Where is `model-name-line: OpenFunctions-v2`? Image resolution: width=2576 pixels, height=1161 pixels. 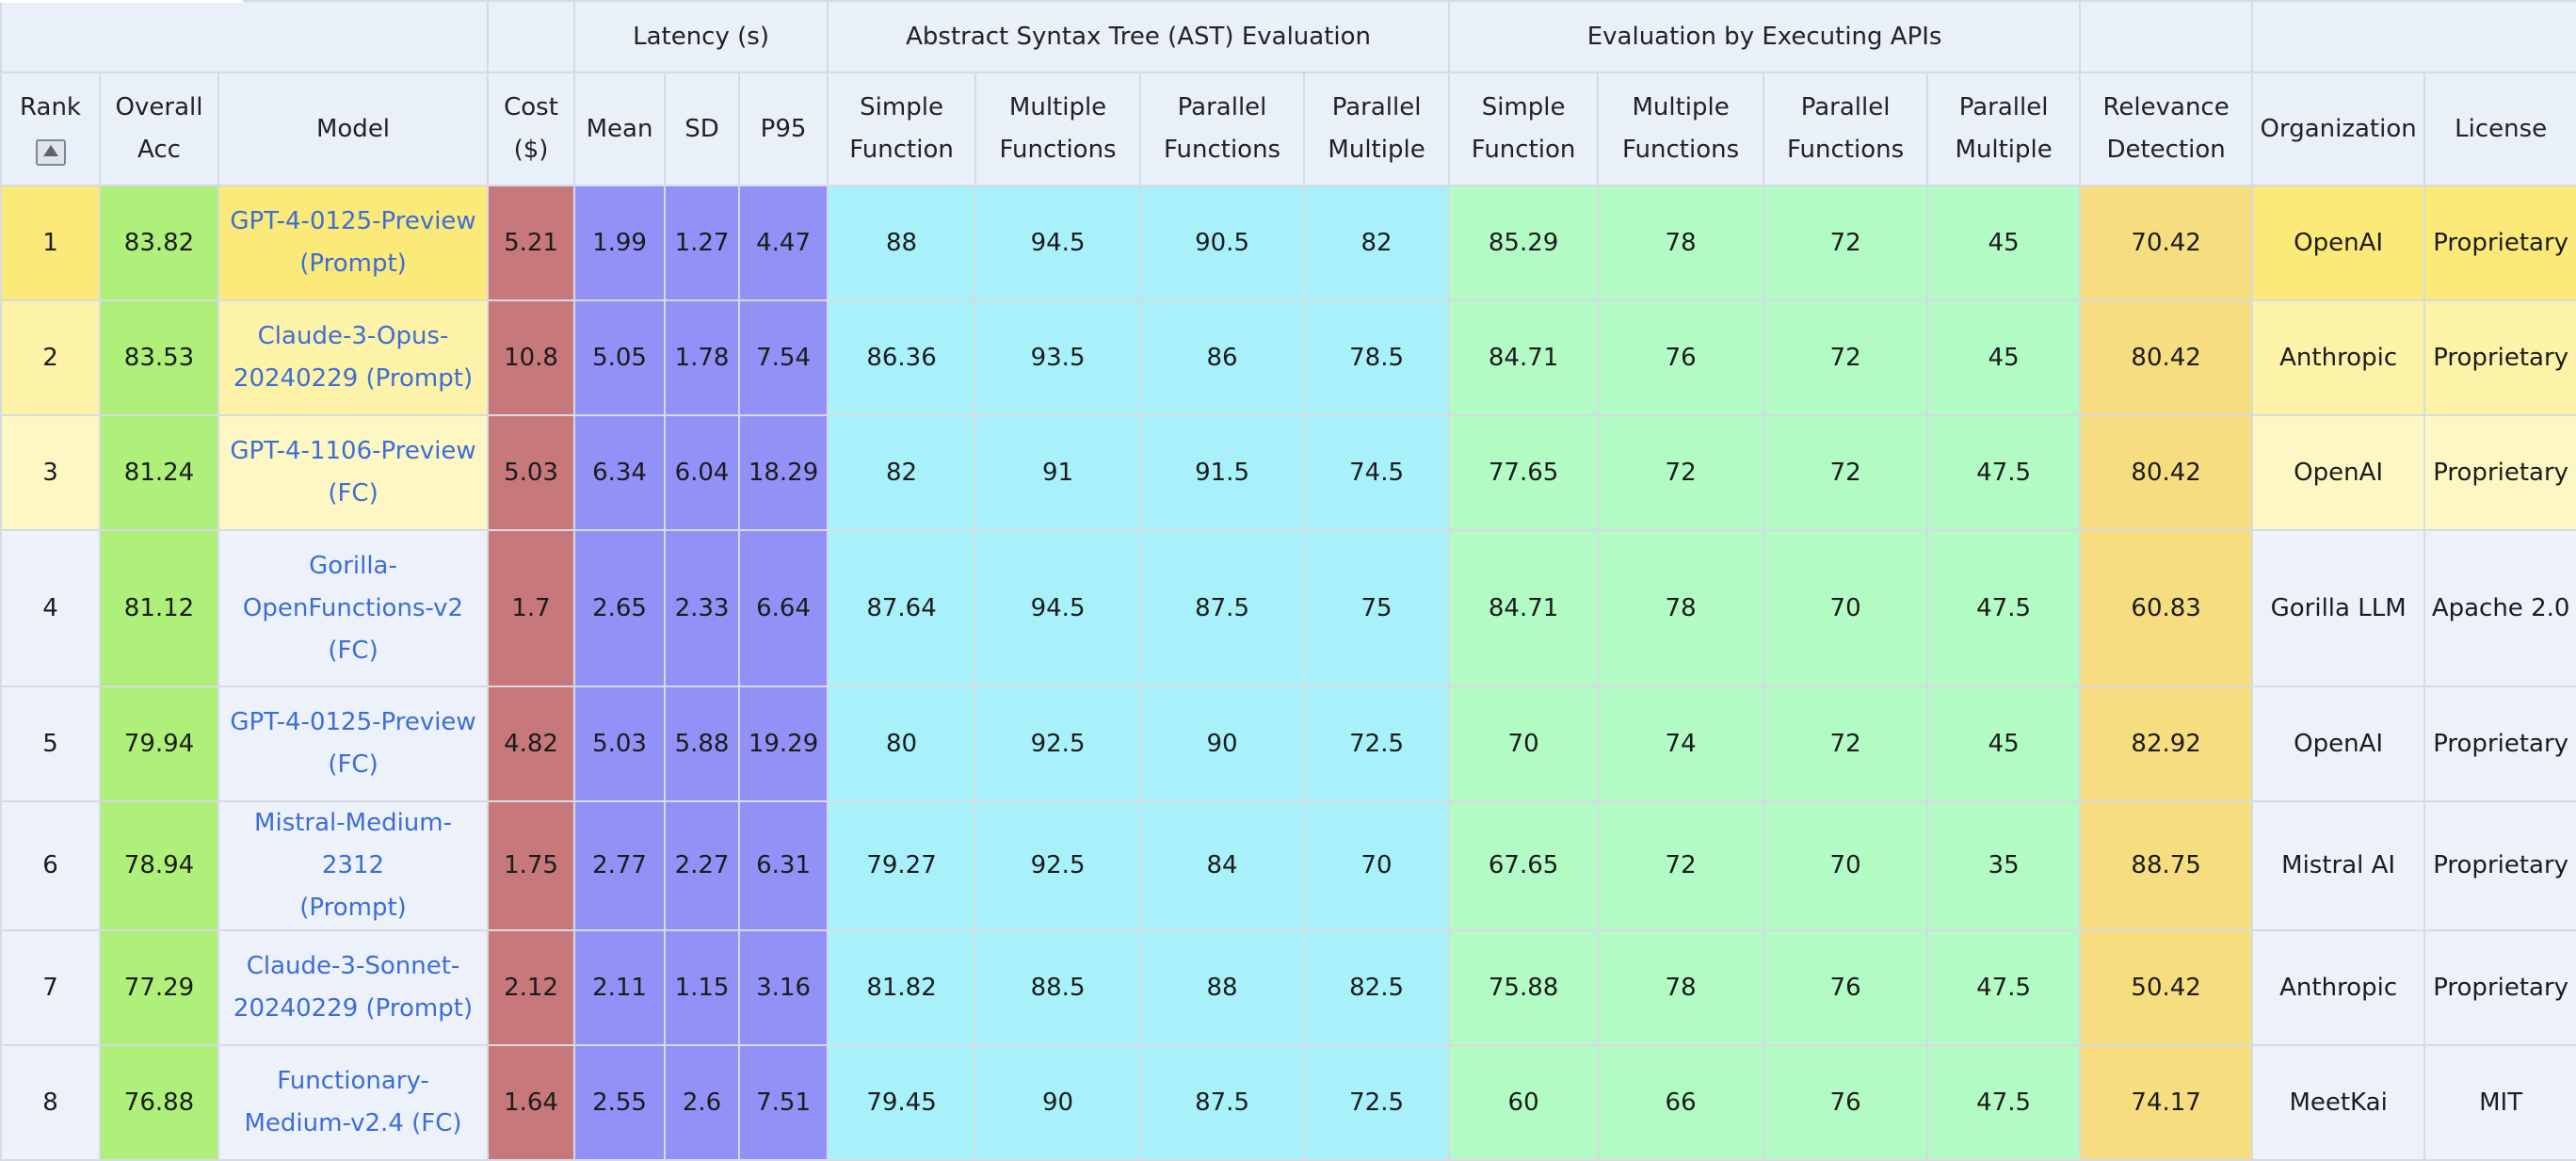
model-name-line: OpenFunctions-v2 is located at coordinates (353, 607).